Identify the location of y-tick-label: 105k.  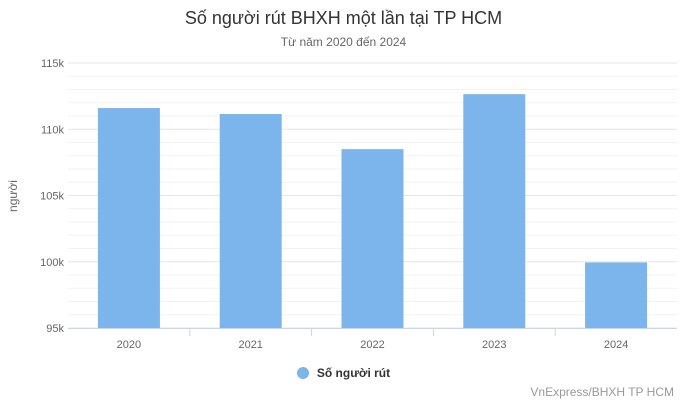
(52, 197).